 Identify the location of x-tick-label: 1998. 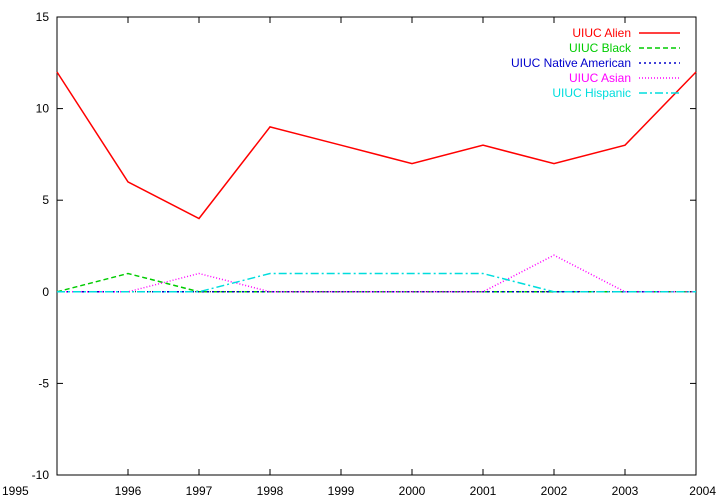
(270, 491).